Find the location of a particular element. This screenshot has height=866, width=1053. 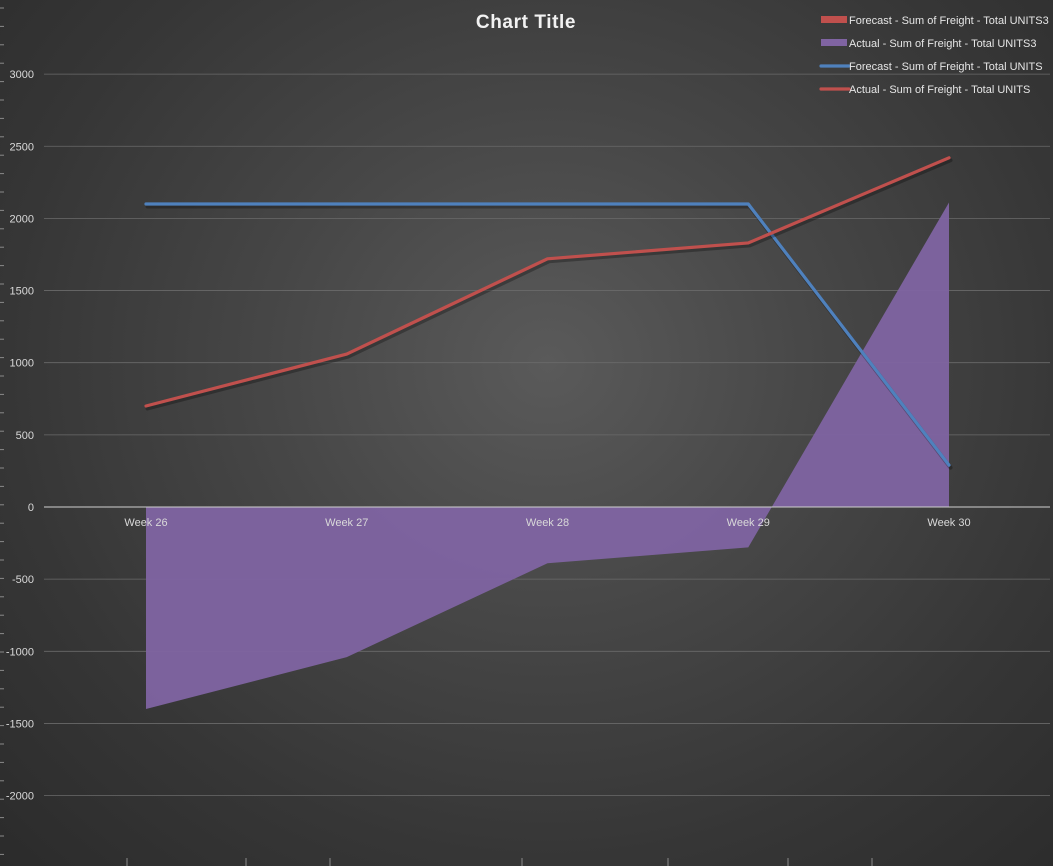

y-tick-label: 2500 is located at coordinates (22, 147).